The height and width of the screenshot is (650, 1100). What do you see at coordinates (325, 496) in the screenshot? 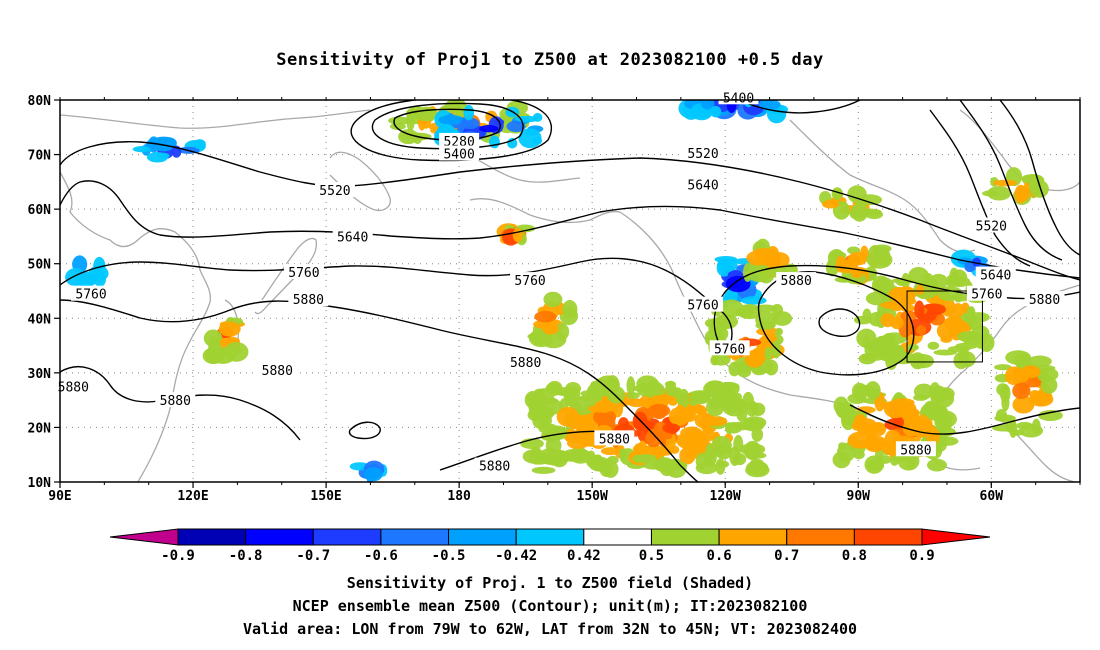
I see `lon-tick-label: 150E` at bounding box center [325, 496].